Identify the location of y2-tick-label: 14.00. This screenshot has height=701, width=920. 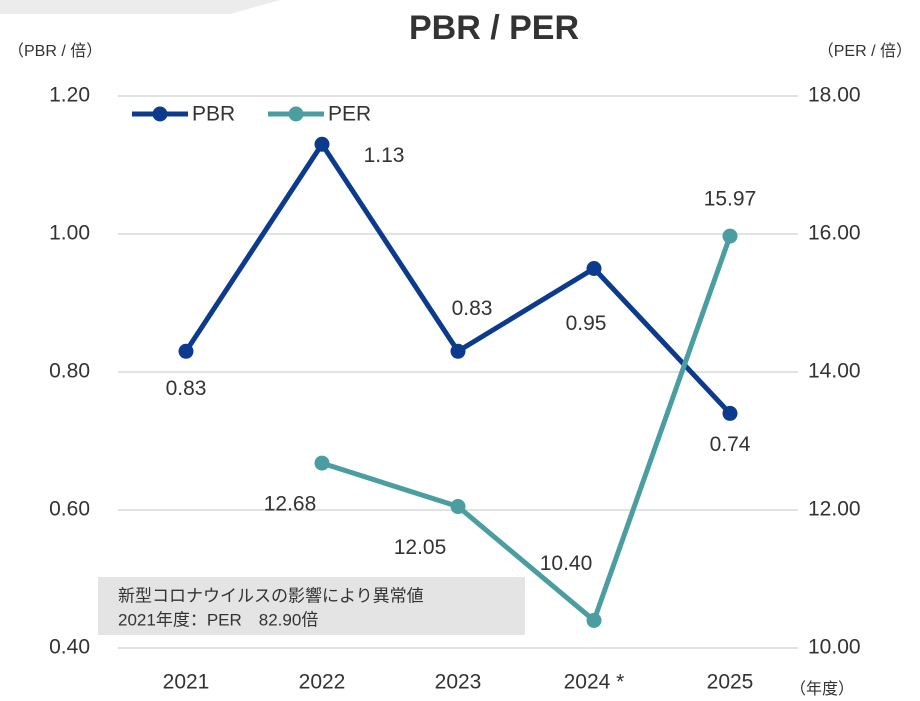
(834, 371).